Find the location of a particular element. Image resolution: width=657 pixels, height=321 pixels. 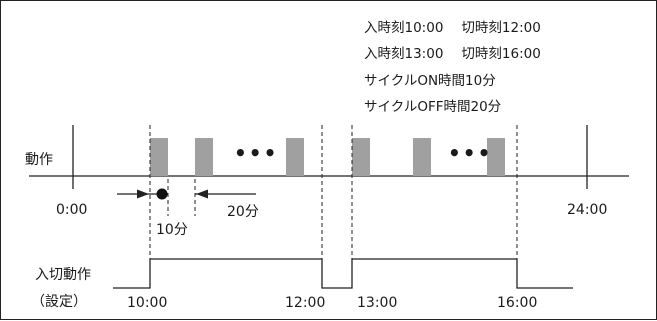

time-label-1600: 16:00 is located at coordinates (517, 303).